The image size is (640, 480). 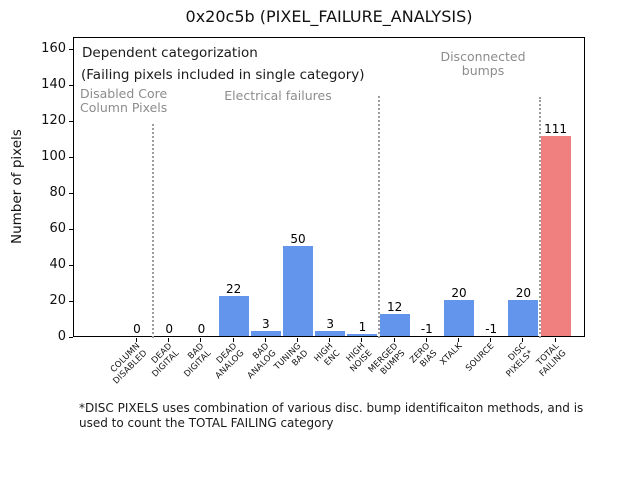 I want to click on y-axis-tick-label: 100, so click(x=53, y=156).